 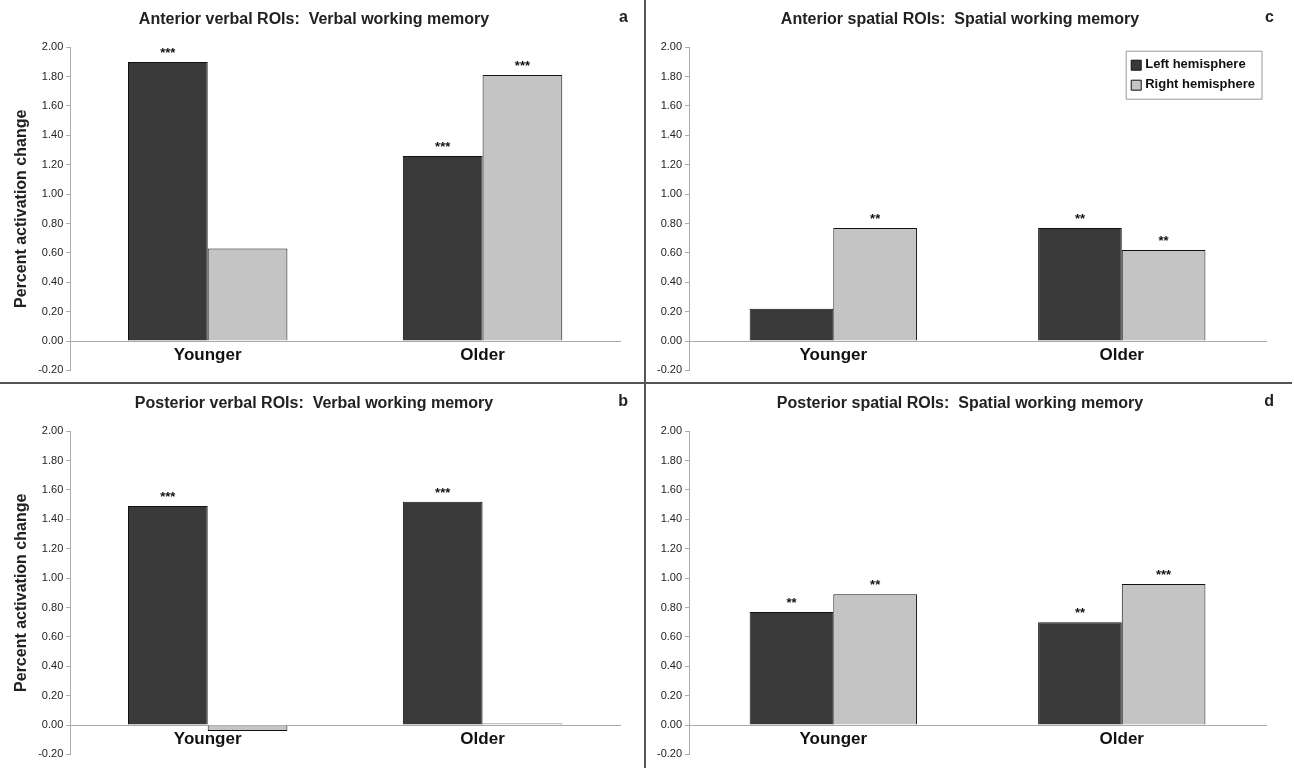 What do you see at coordinates (960, 19) in the screenshot?
I see `chart-title: Anterior spatial ROIs: Spatial working memory` at bounding box center [960, 19].